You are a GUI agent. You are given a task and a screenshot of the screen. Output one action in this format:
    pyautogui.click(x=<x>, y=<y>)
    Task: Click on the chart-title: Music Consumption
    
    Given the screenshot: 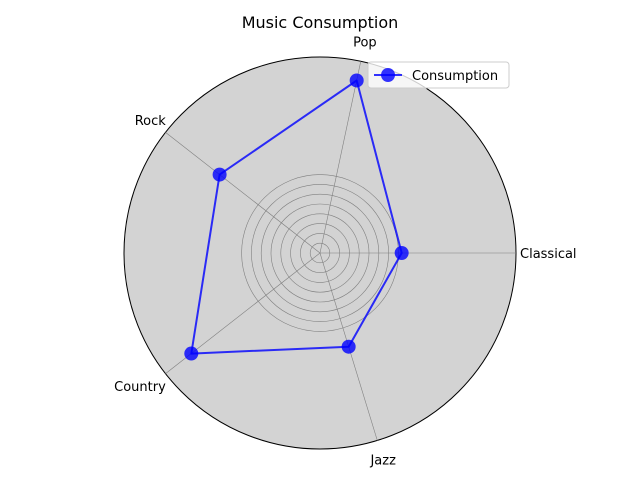 What is the action you would take?
    pyautogui.click(x=320, y=22)
    